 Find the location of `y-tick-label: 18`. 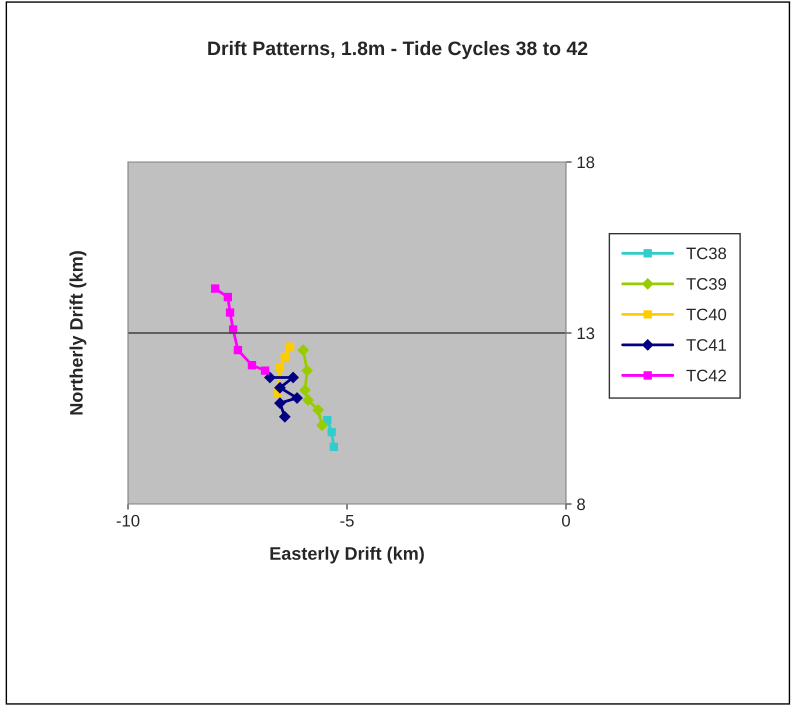

y-tick-label: 18 is located at coordinates (586, 162).